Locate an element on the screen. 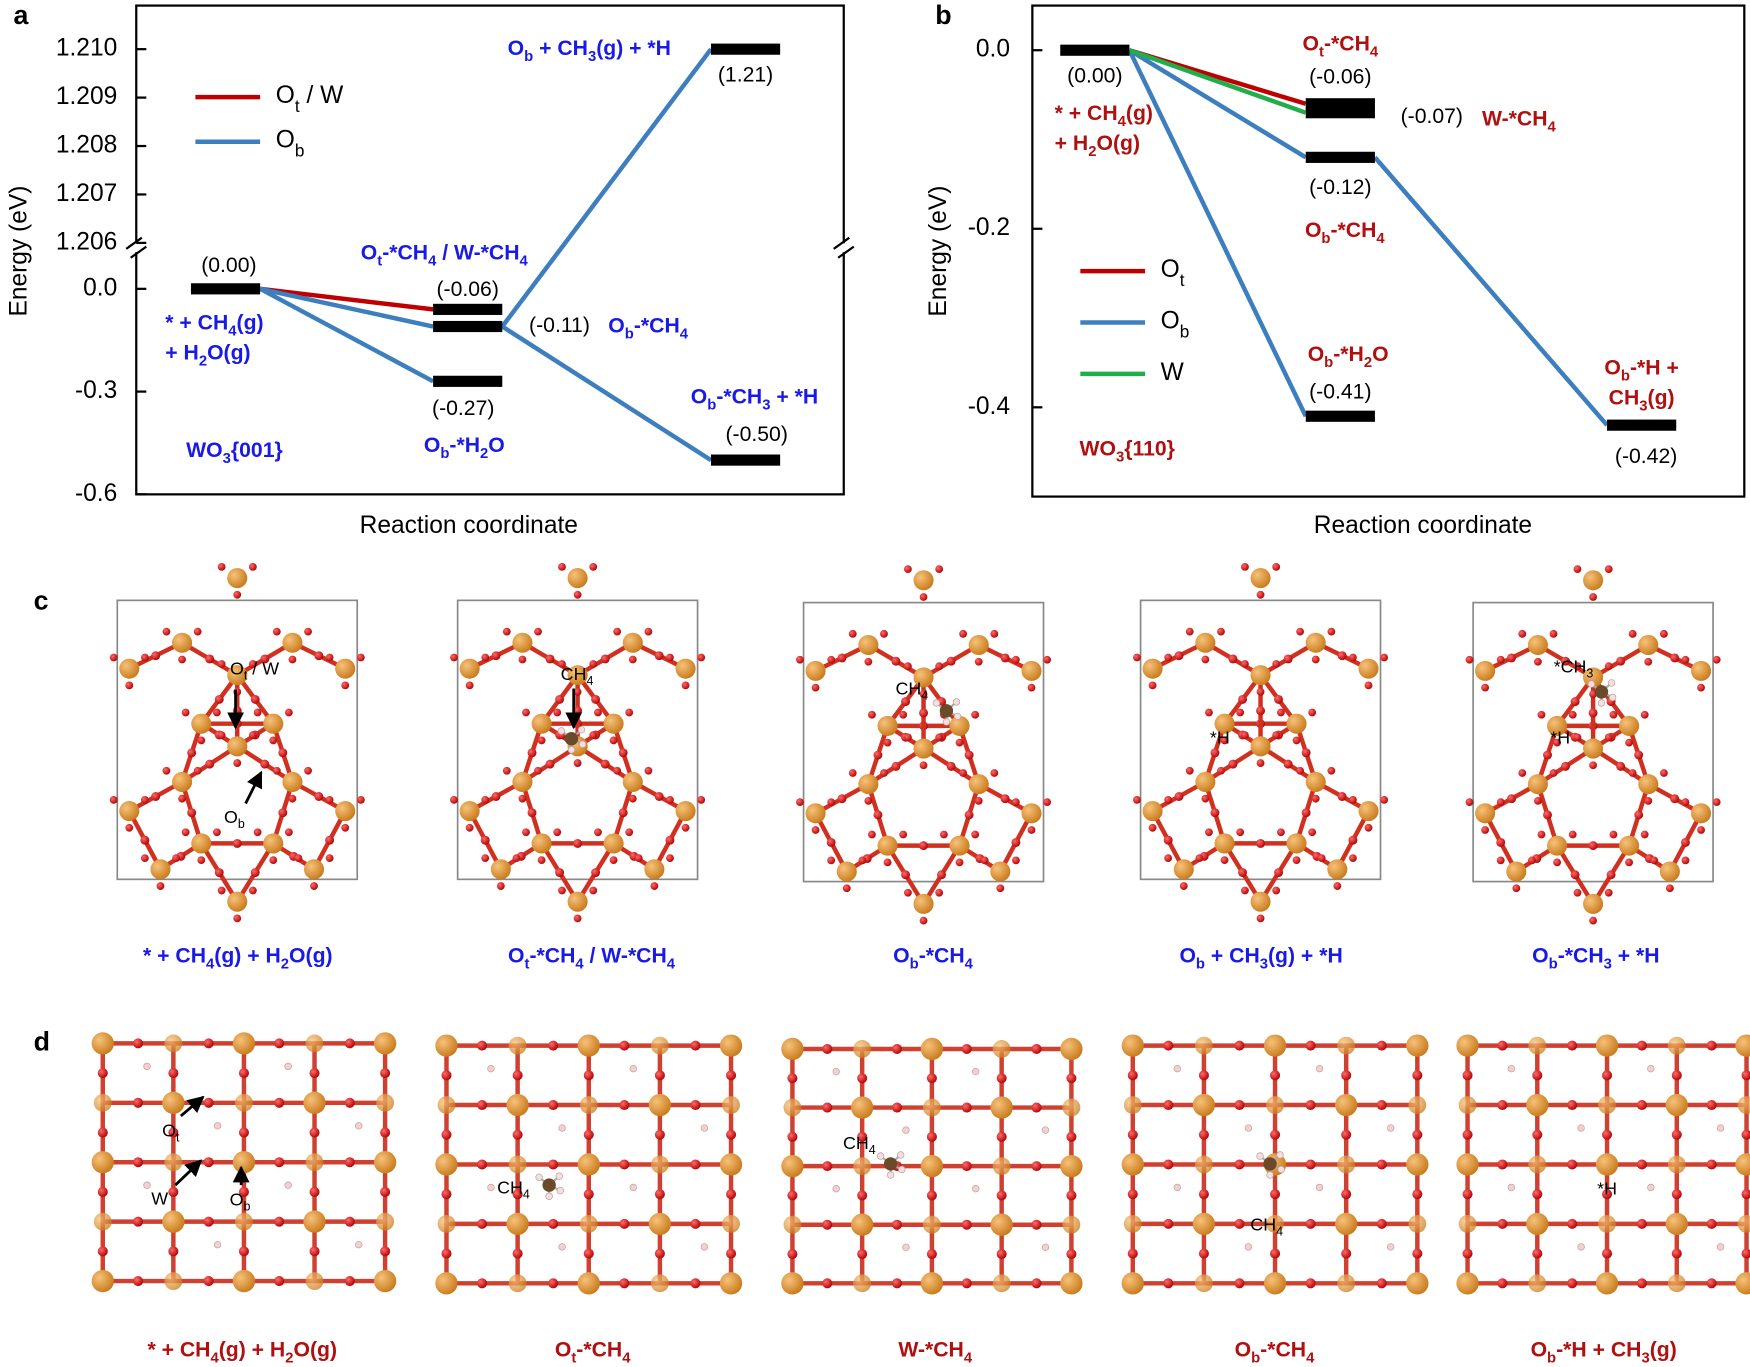 This screenshot has height=1367, width=1750. y-tick-label: 0.0 is located at coordinates (993, 49).